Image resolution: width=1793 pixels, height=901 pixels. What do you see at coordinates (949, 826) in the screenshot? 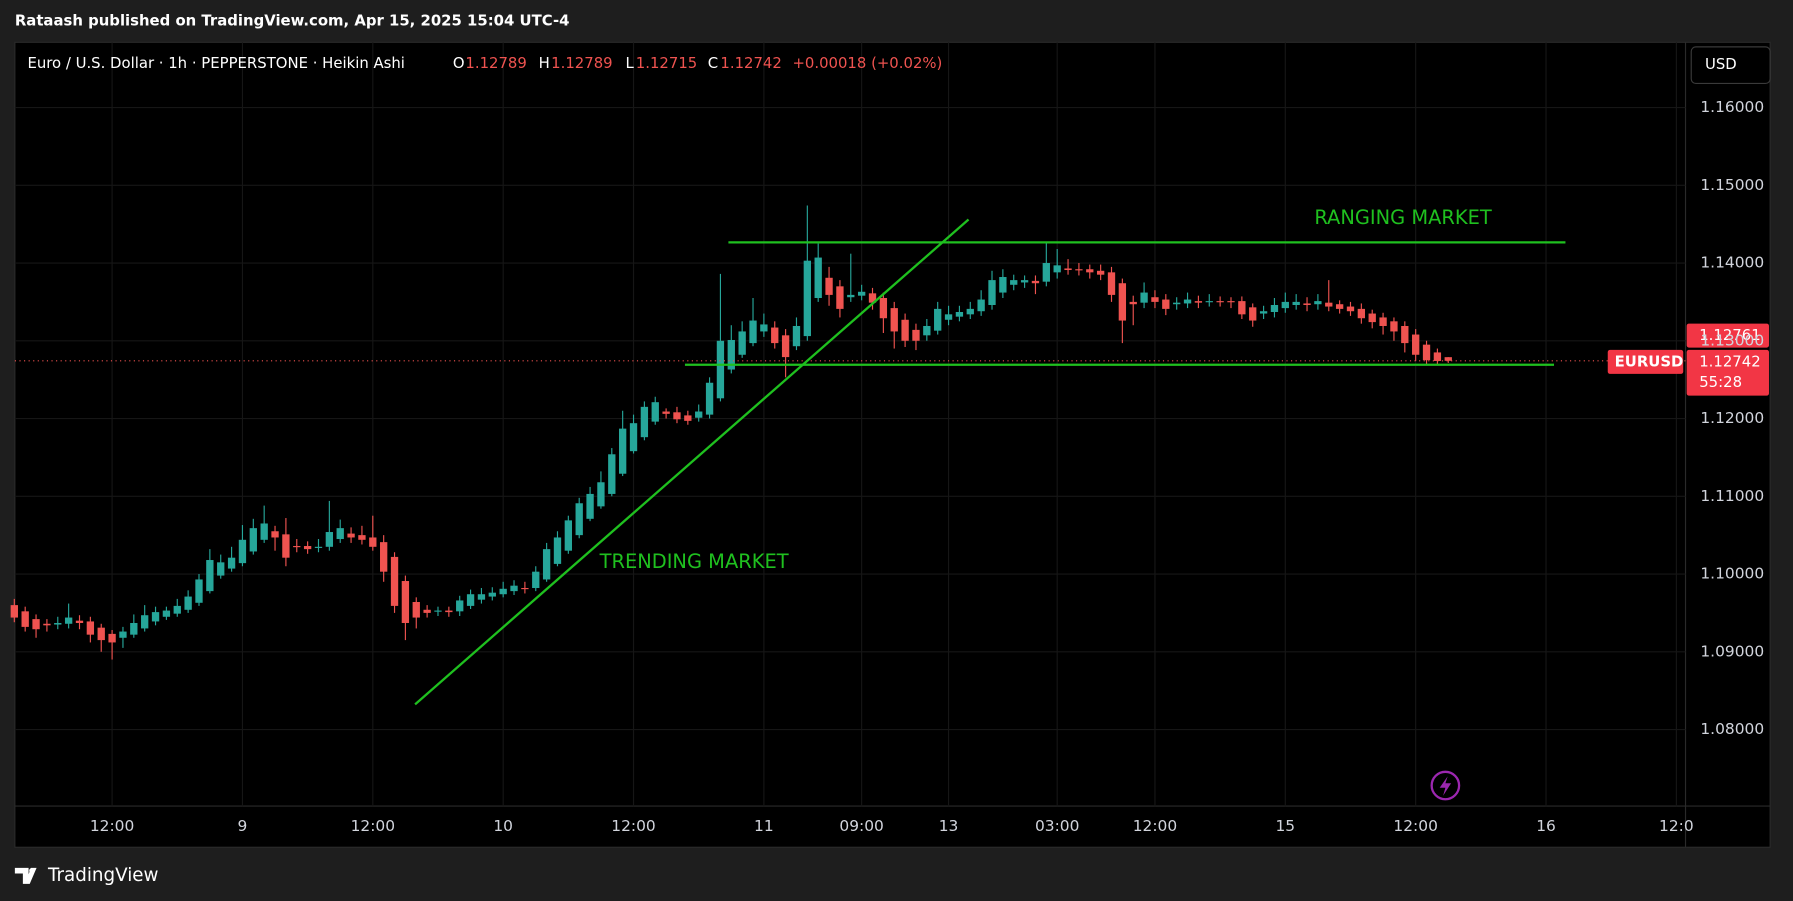
I see `x-tick-label: 13` at bounding box center [949, 826].